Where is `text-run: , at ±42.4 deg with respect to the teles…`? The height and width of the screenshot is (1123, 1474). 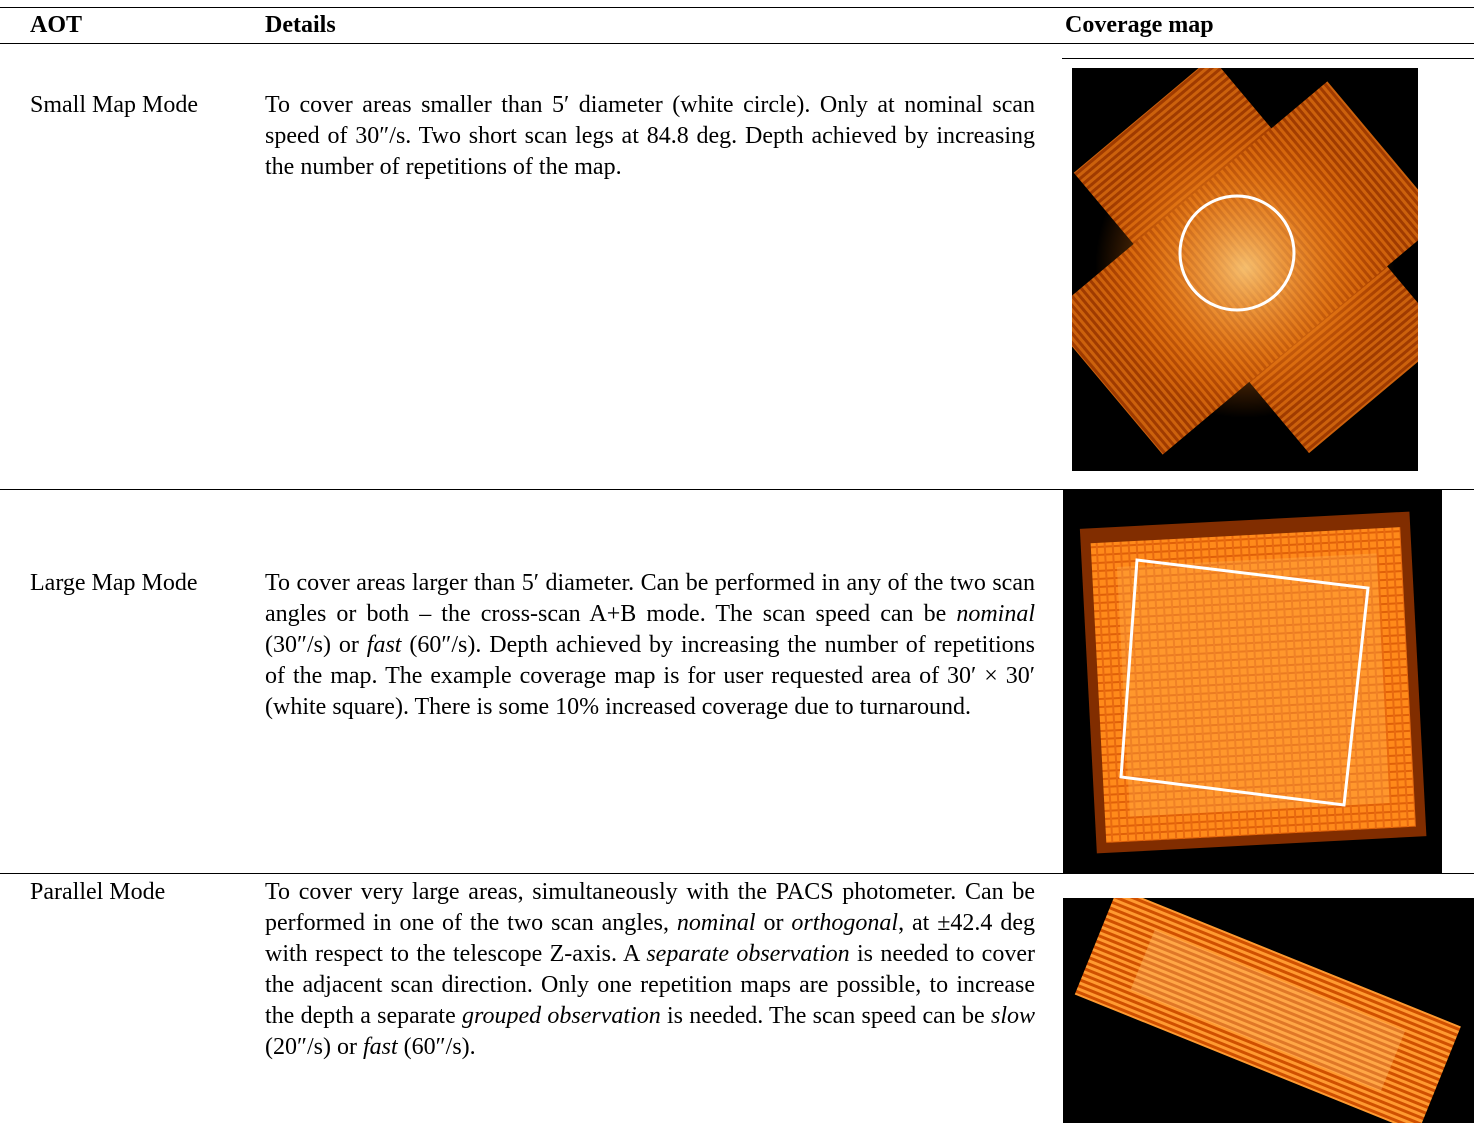
text-run: , at ±42.4 deg with respect to the teles… is located at coordinates (650, 938).